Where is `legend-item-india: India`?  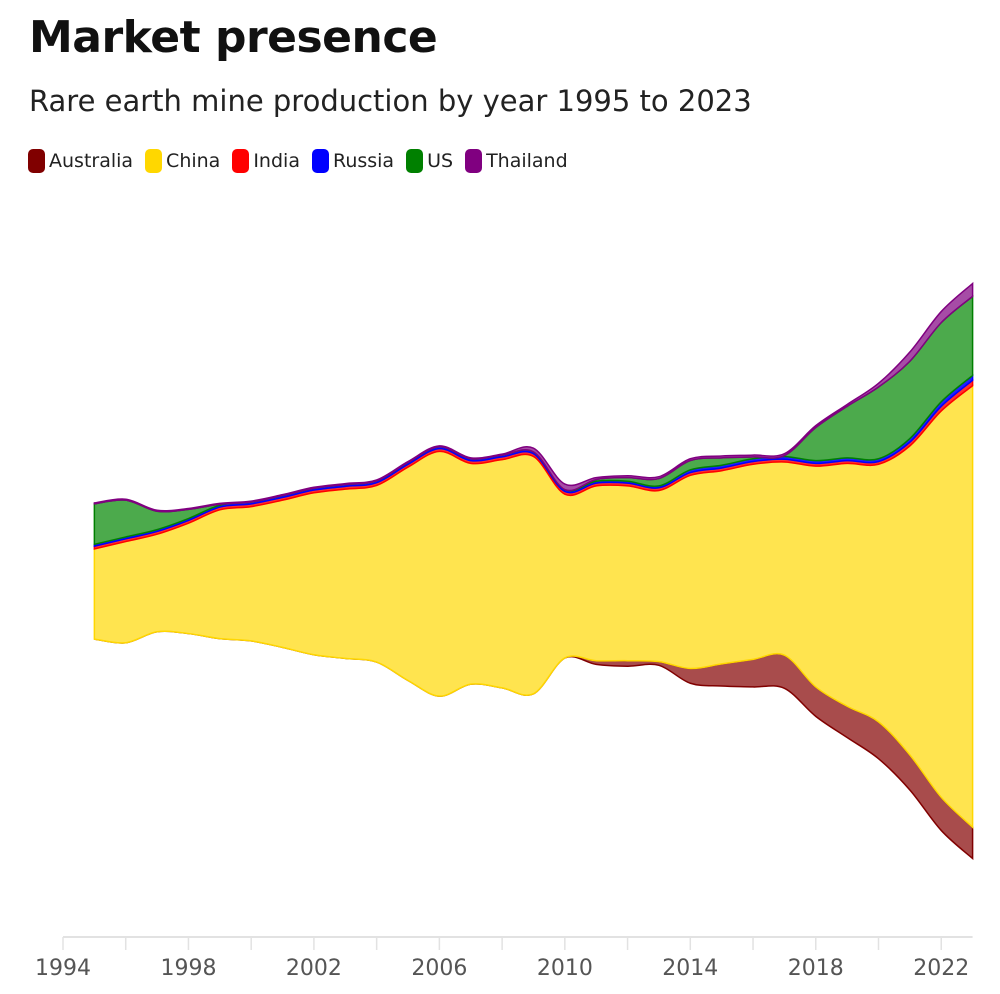 legend-item-india: India is located at coordinates (266, 161).